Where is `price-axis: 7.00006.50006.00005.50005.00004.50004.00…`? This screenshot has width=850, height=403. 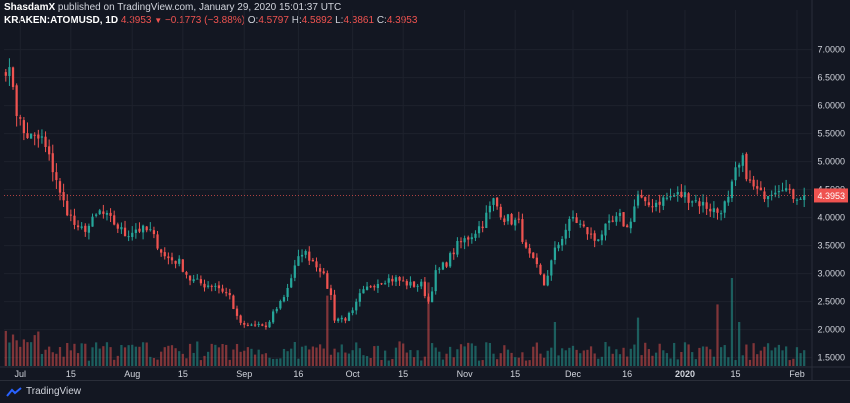
price-axis: 7.00006.50006.00005.50005.00004.50004.00… is located at coordinates (829, 190).